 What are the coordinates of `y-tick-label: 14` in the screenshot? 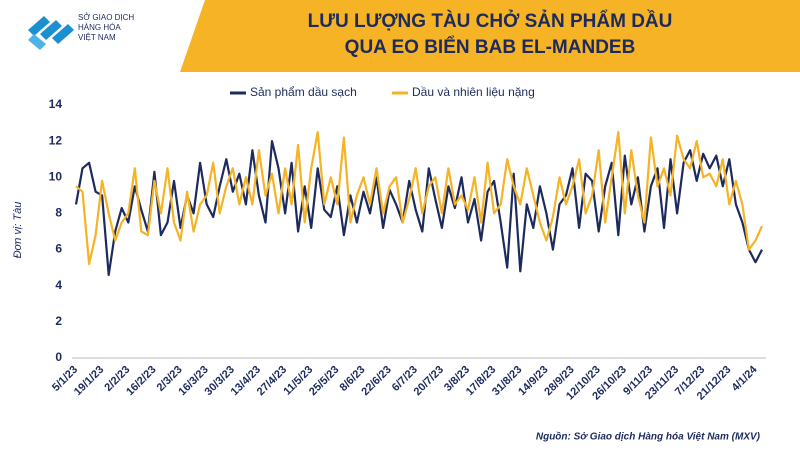 It's located at (56, 104).